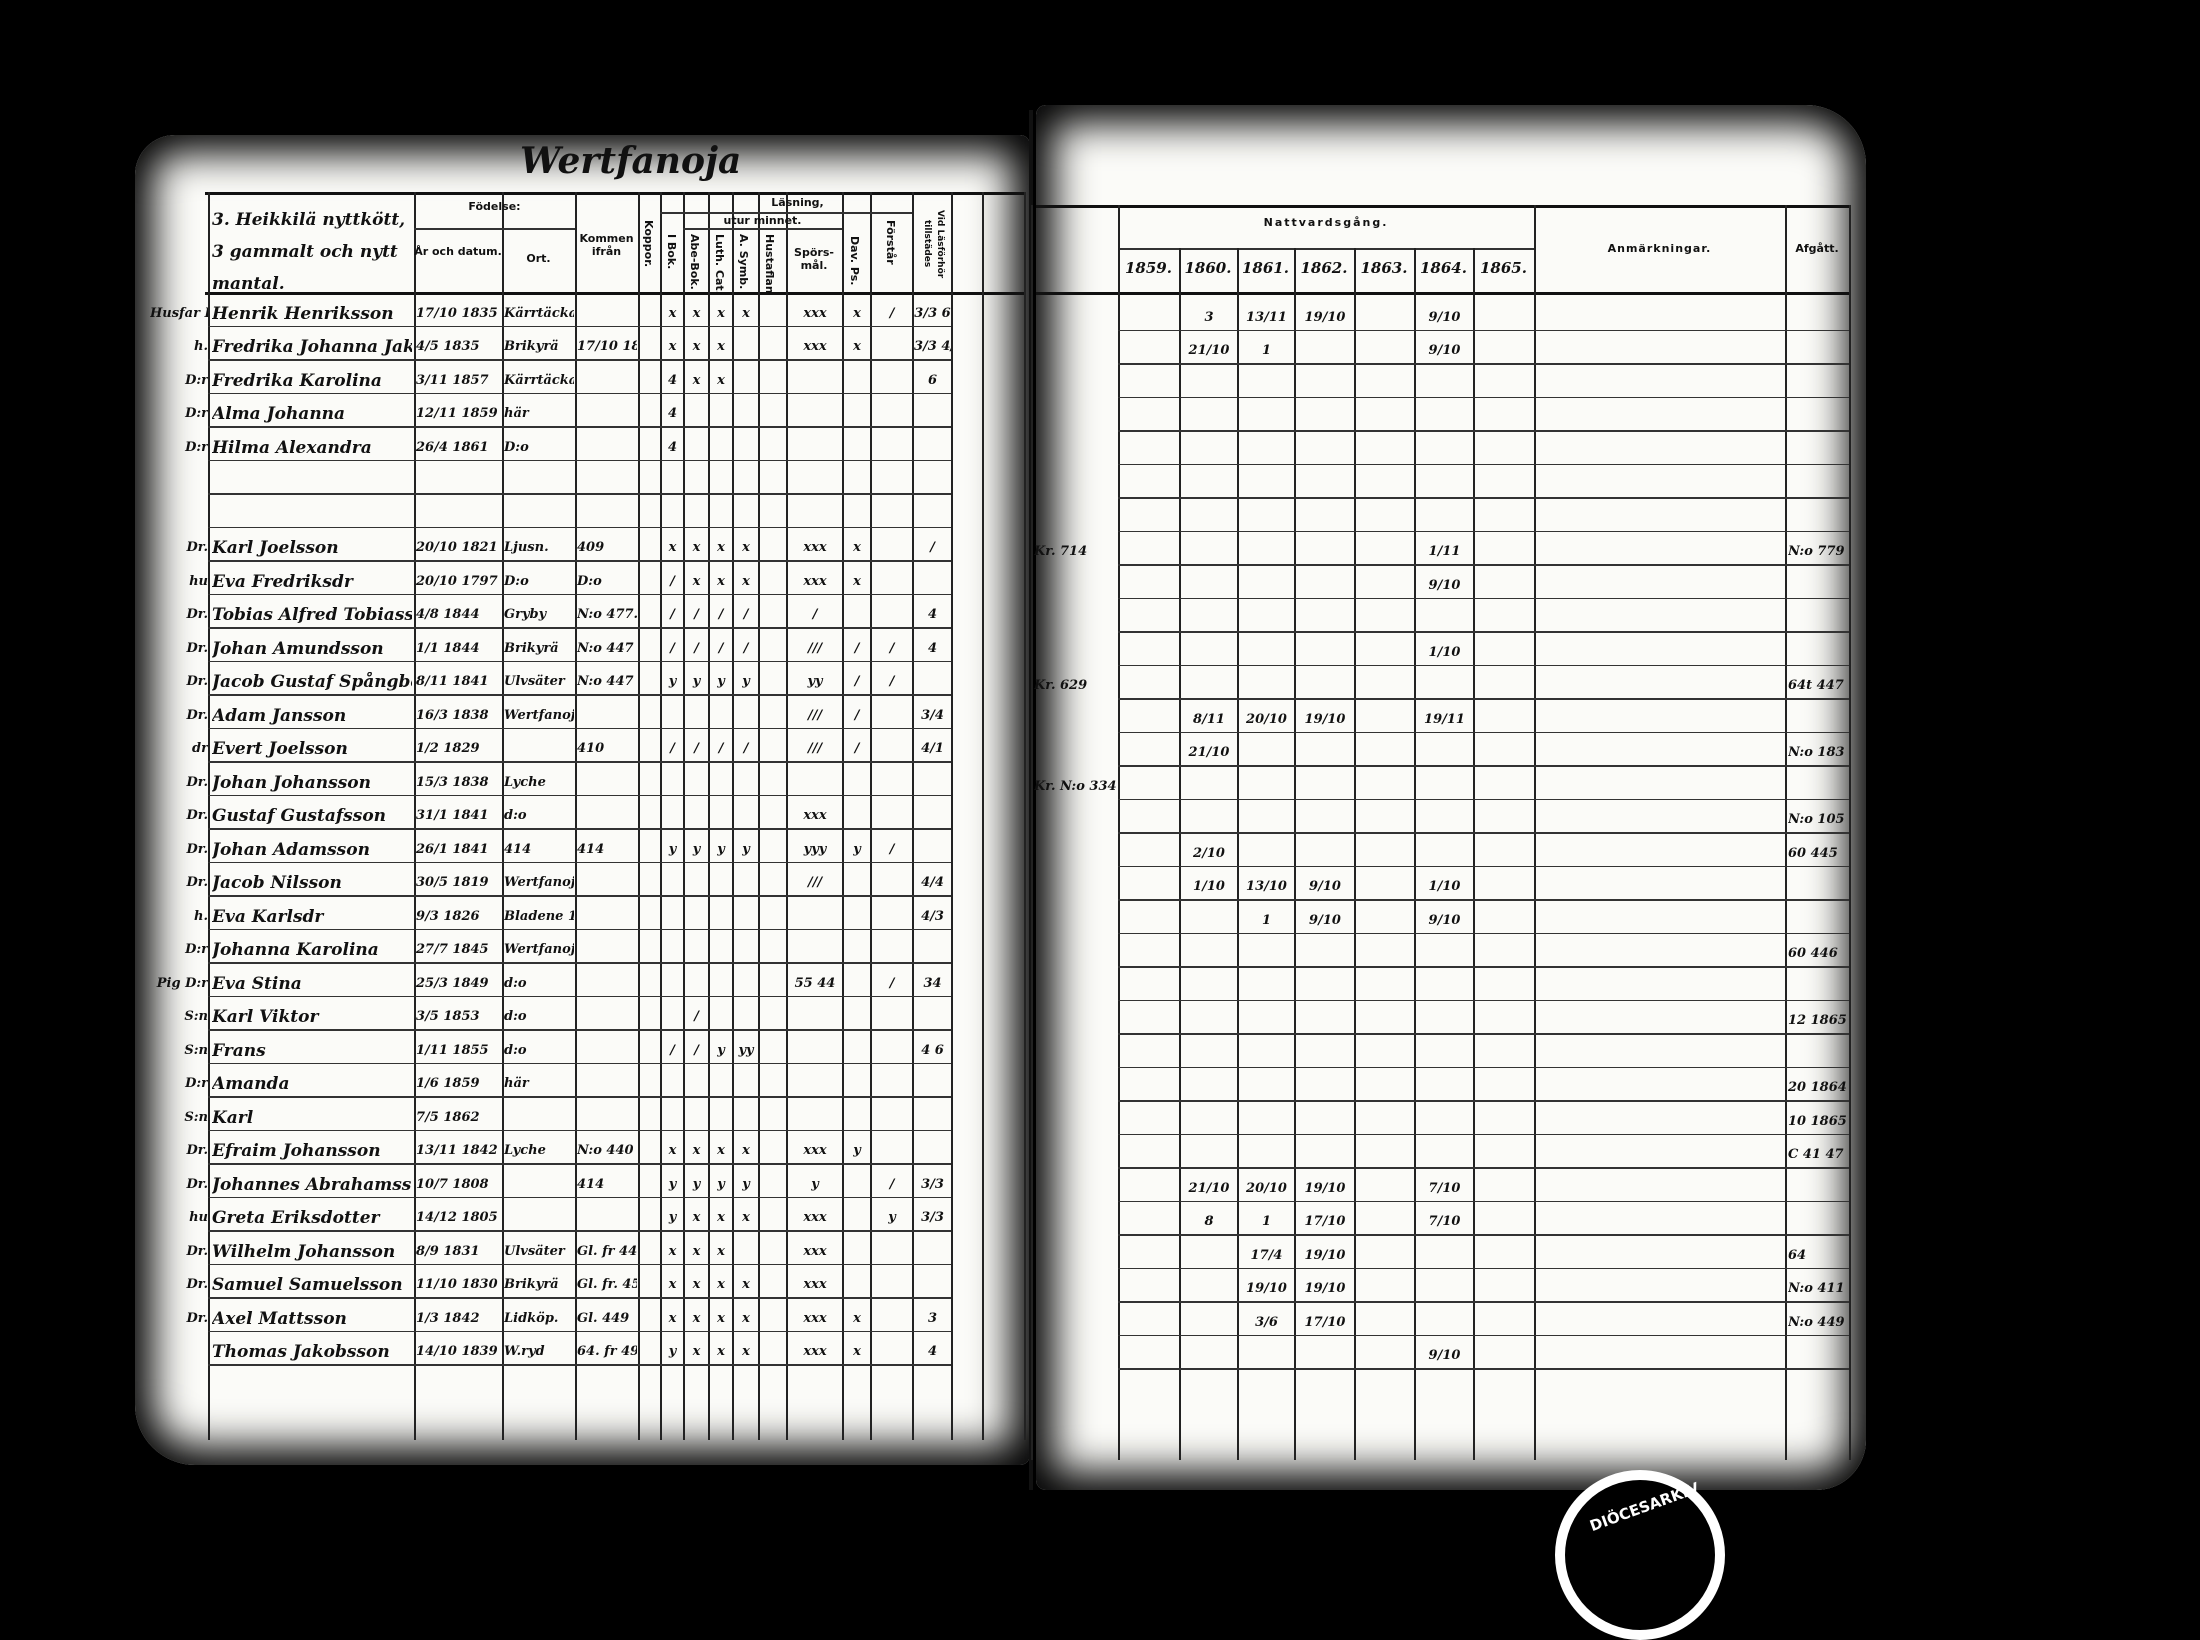 This screenshot has height=1640, width=2200. What do you see at coordinates (932, 1050) in the screenshot?
I see `reading-mark: 4 6` at bounding box center [932, 1050].